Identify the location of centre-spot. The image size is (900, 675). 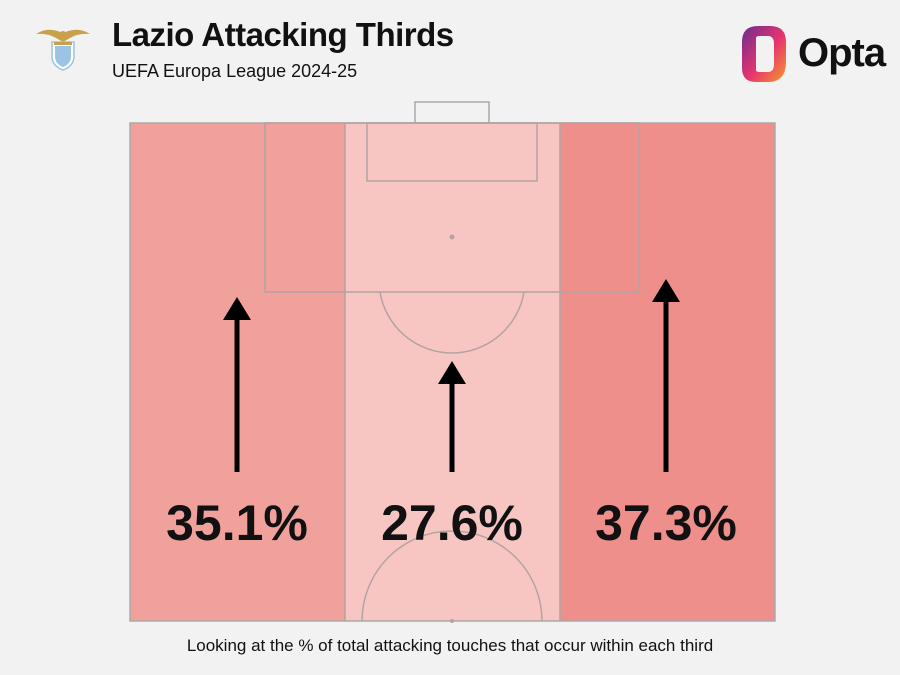
(452, 621).